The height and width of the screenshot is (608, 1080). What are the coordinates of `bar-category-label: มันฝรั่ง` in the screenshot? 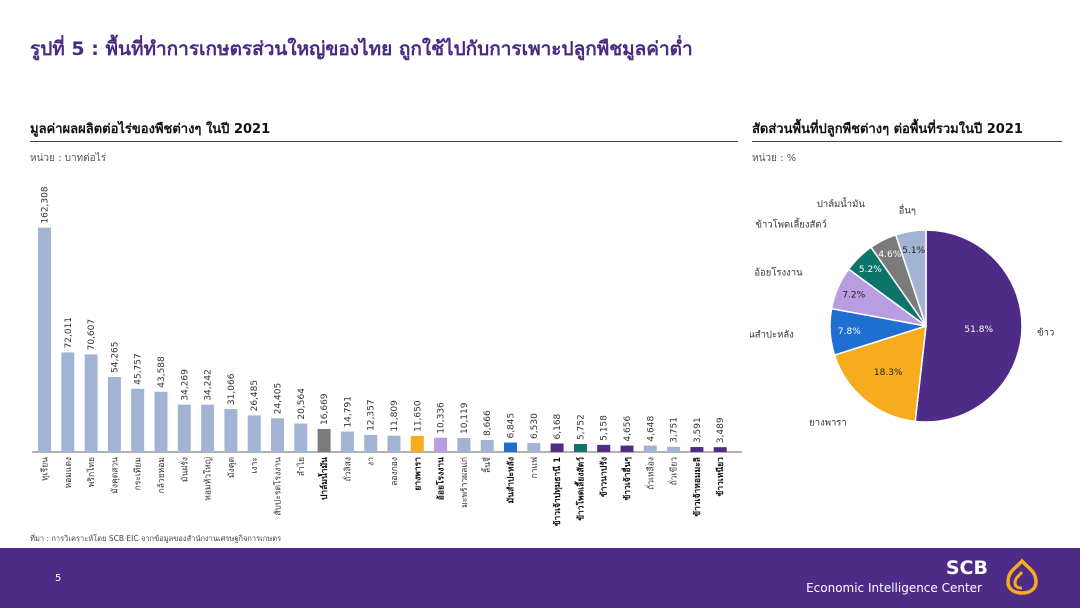 It's located at (184, 469).